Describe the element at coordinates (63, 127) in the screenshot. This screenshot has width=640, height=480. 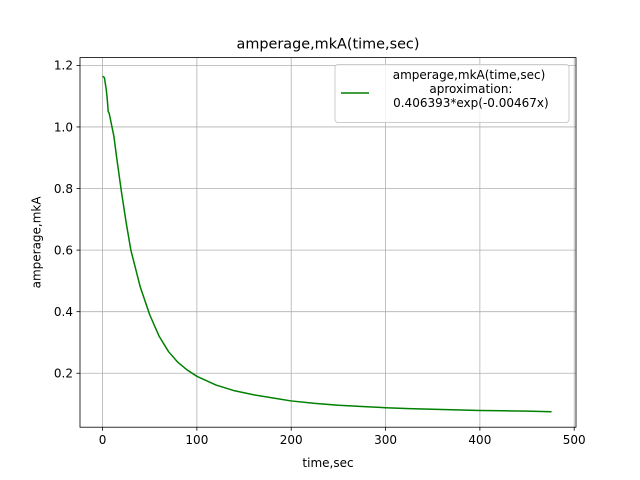
I see `y-tick-label: 1.0` at that location.